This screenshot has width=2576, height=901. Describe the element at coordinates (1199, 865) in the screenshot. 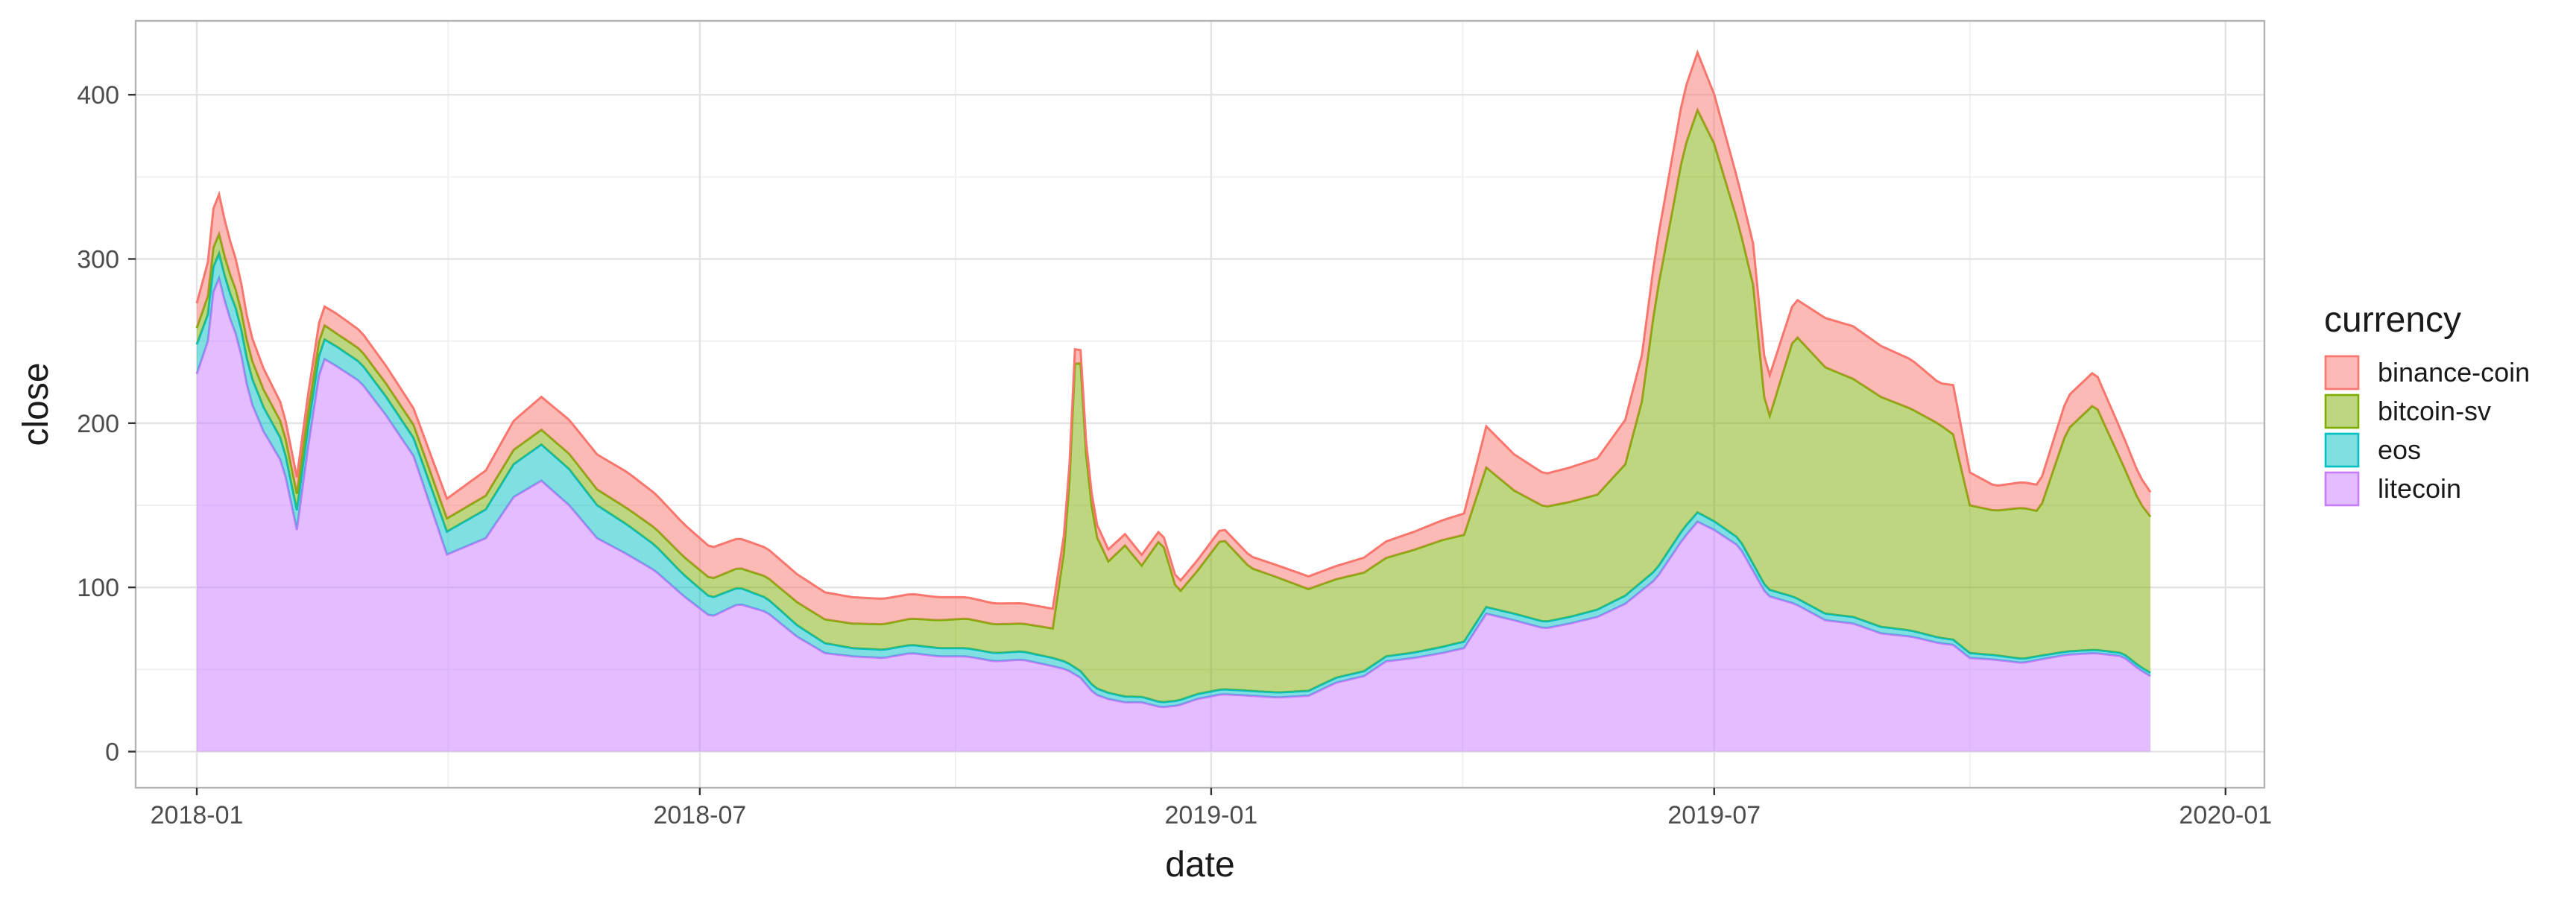

I see `x-axis-title: date` at that location.